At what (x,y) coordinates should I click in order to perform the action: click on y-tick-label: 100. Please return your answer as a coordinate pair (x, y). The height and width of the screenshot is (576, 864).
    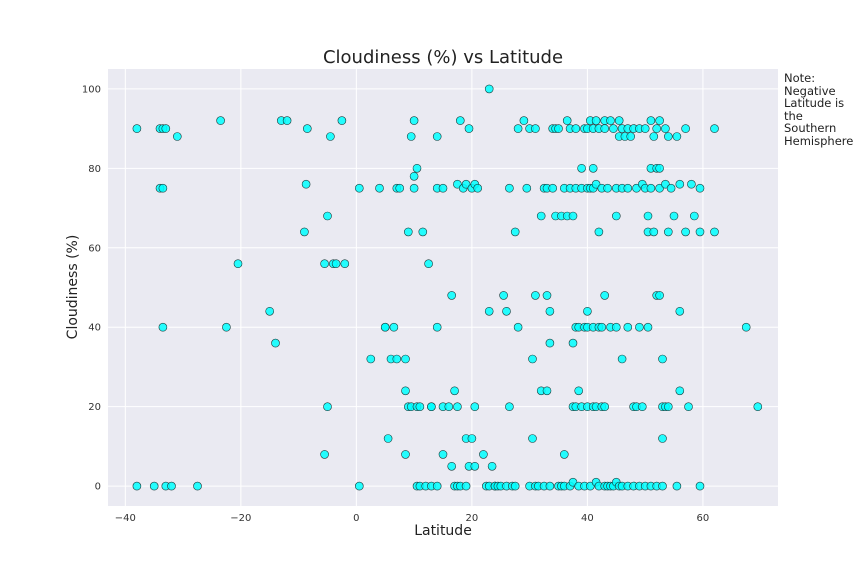
    Looking at the image, I should click on (91, 89).